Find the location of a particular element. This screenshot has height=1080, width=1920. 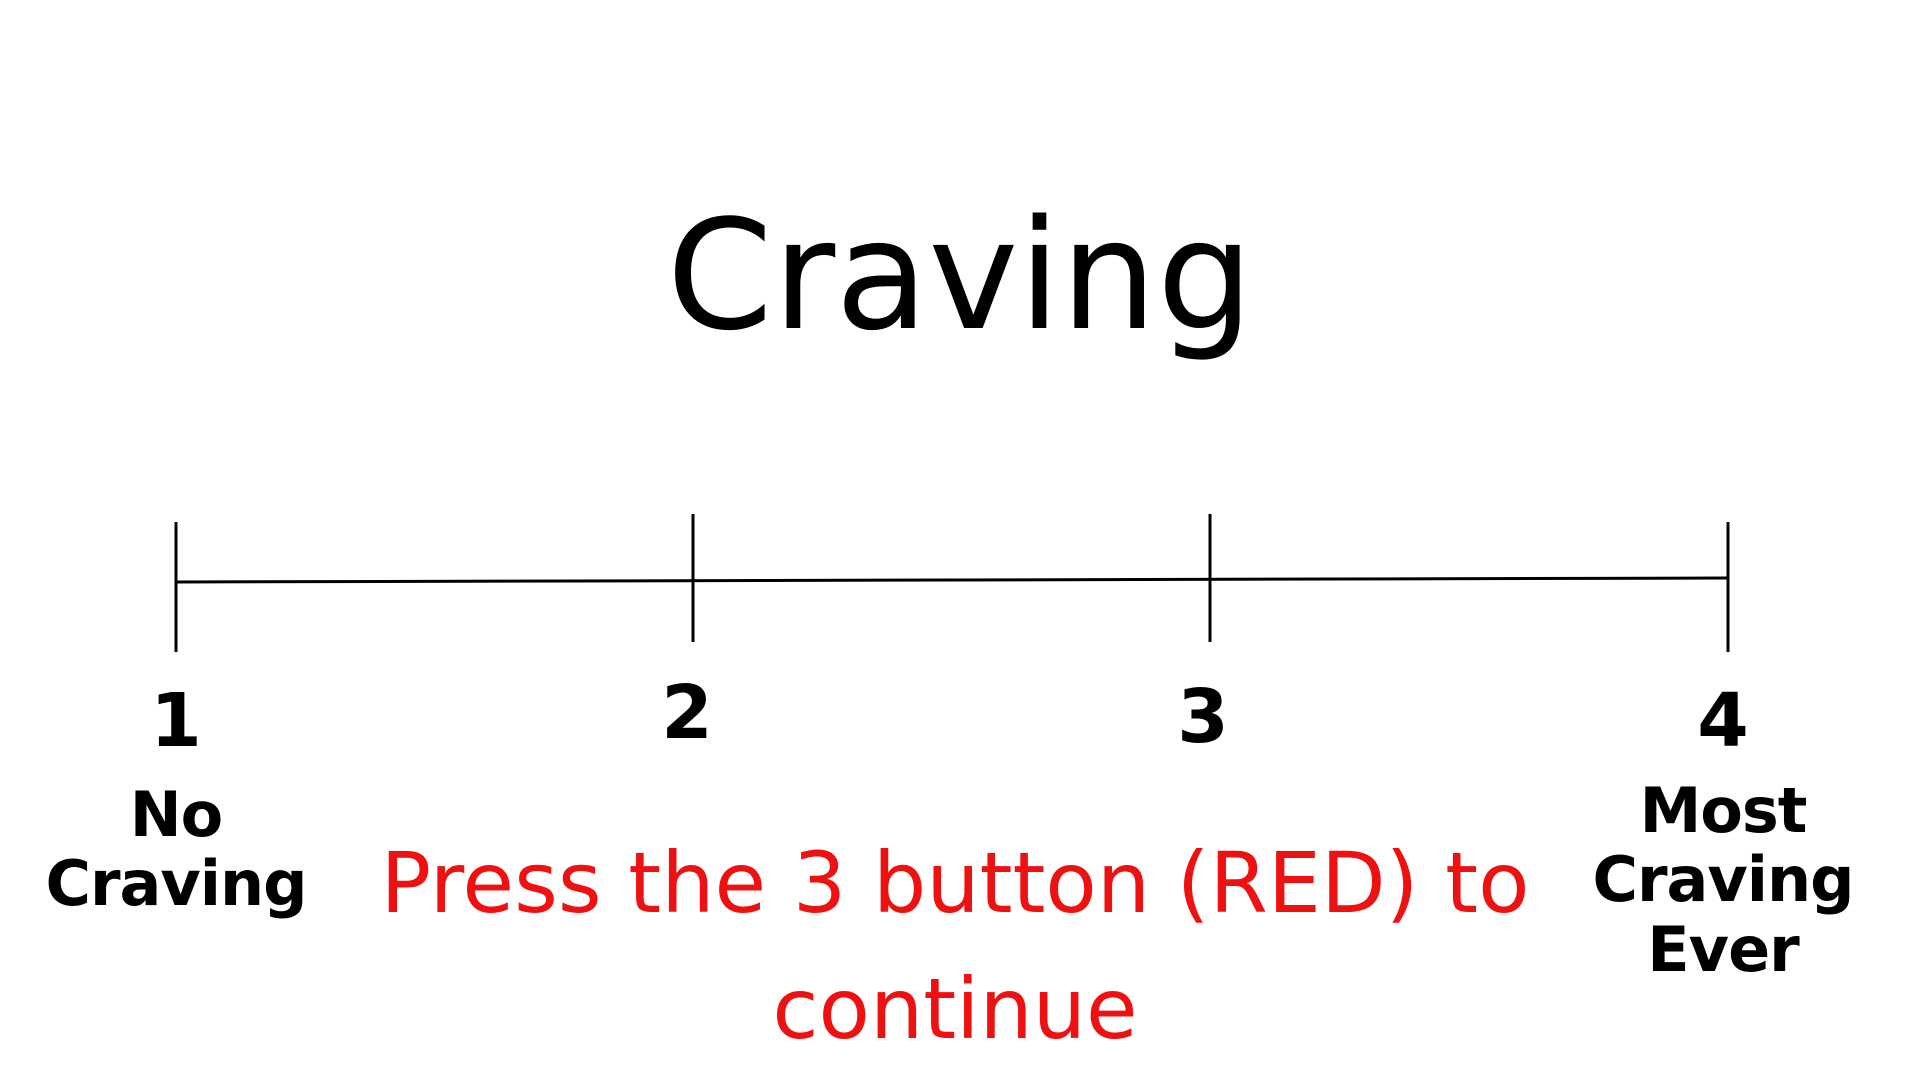

scale-number-1: 1 is located at coordinates (176, 721).